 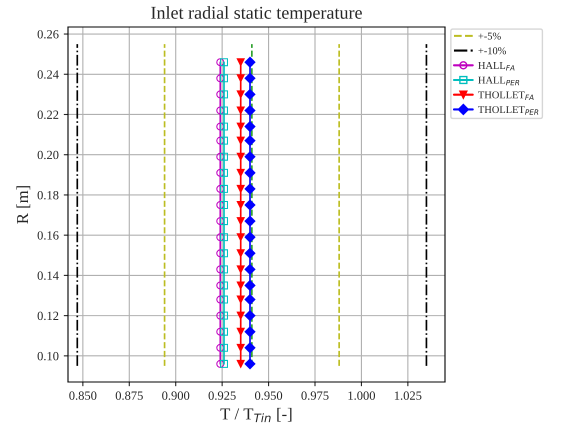 I want to click on legend-label: THOLLET$_{FA}$, so click(x=506, y=95).